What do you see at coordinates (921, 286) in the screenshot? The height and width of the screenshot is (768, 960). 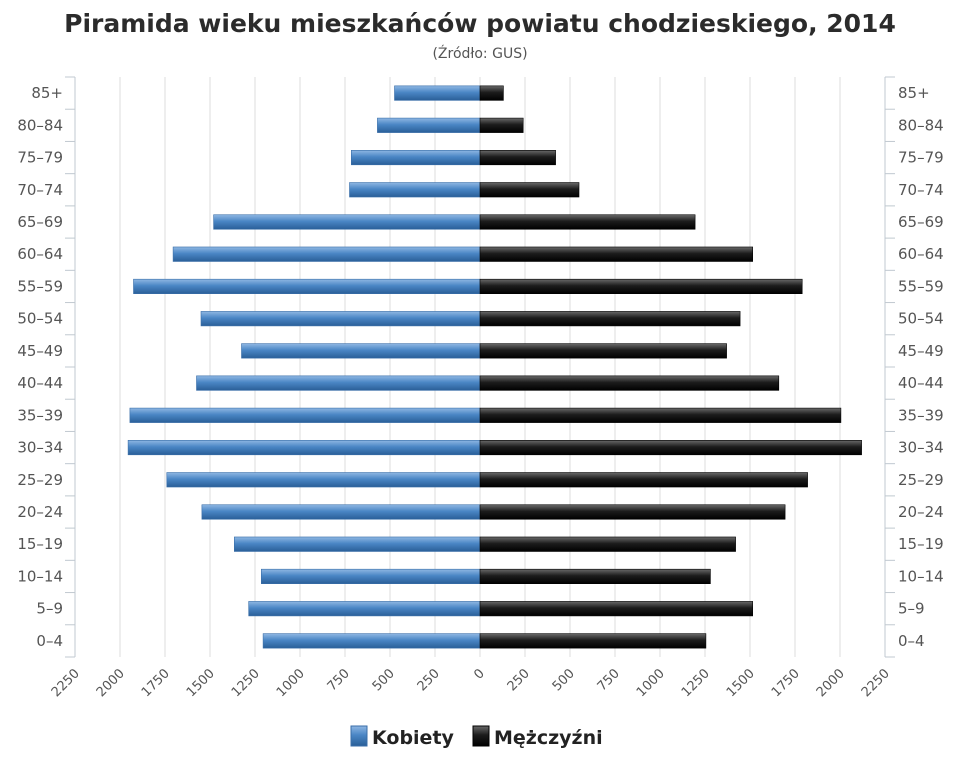 I see `category-label-right: 55–59` at bounding box center [921, 286].